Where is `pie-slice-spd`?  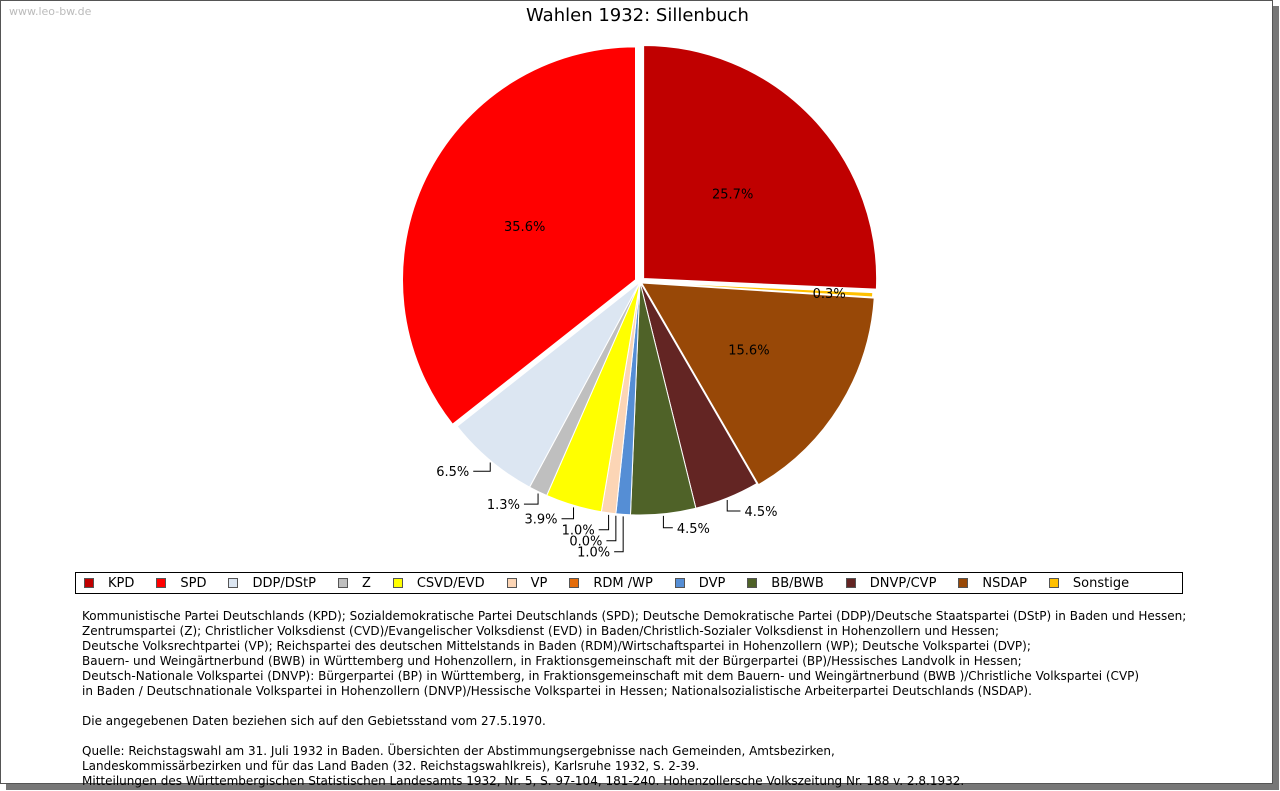
pie-slice-spd is located at coordinates (519, 235).